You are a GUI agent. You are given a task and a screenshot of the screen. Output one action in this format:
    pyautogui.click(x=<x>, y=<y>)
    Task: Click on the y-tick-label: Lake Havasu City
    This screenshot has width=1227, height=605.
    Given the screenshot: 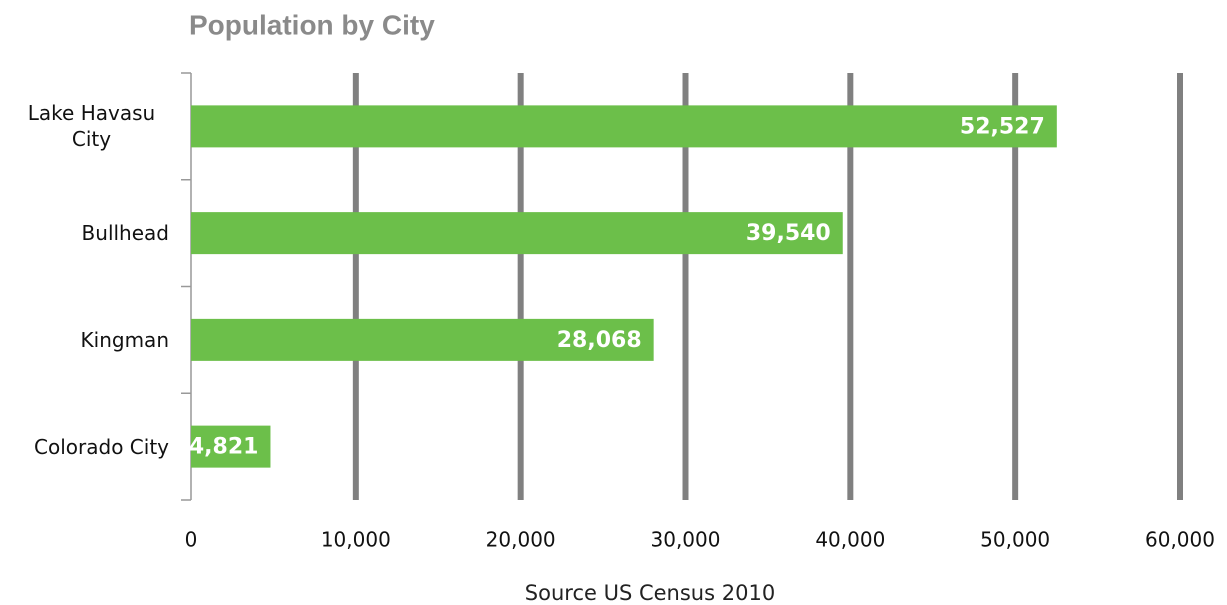 What is the action you would take?
    pyautogui.click(x=84, y=126)
    